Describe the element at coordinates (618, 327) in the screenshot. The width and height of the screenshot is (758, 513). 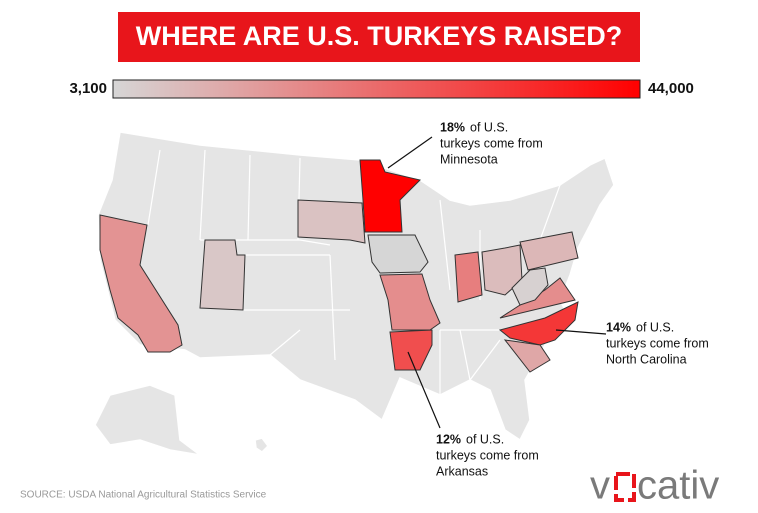
I see `annotation-percent: 14%` at that location.